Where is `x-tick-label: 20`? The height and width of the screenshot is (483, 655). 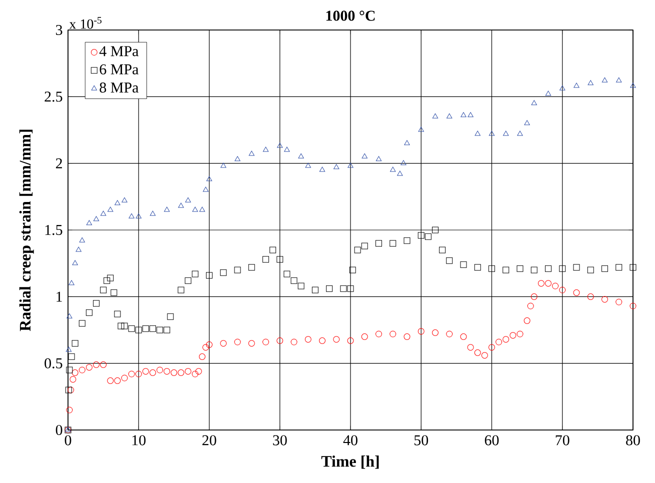 x-tick-label: 20 is located at coordinates (209, 440).